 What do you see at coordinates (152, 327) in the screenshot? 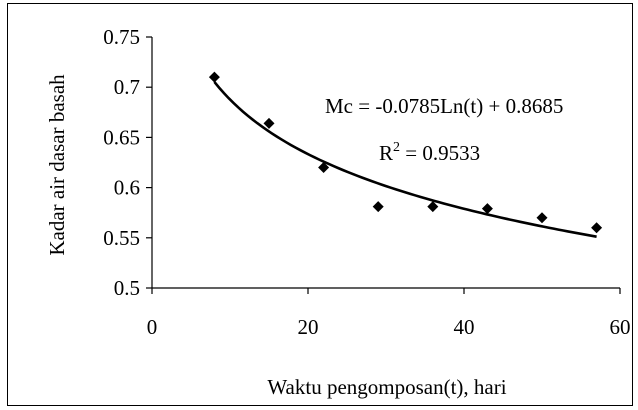
I see `x-tick-label: 0` at bounding box center [152, 327].